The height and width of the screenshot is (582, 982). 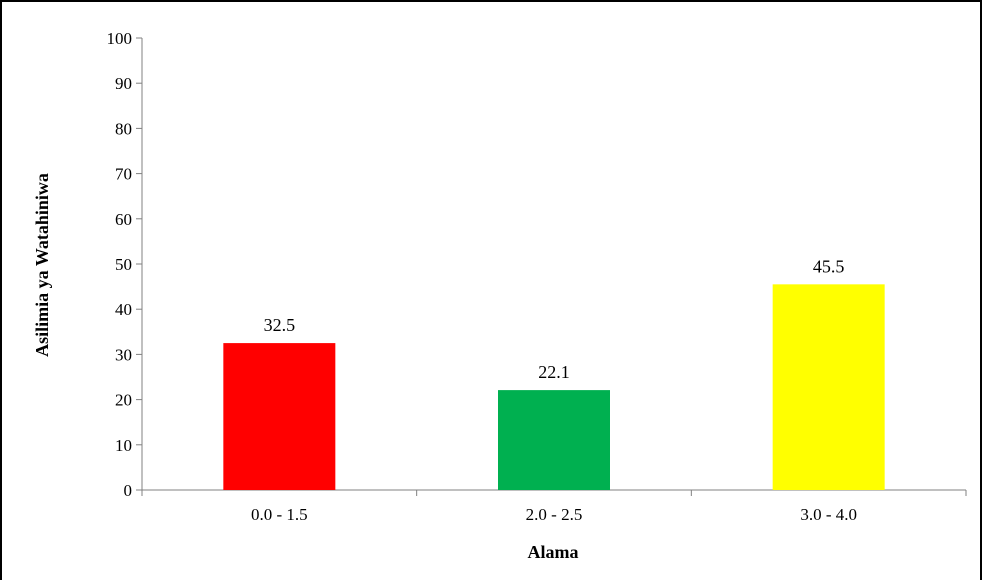 I want to click on data-labels: 32.5 22.1 45.5, so click(x=554, y=319).